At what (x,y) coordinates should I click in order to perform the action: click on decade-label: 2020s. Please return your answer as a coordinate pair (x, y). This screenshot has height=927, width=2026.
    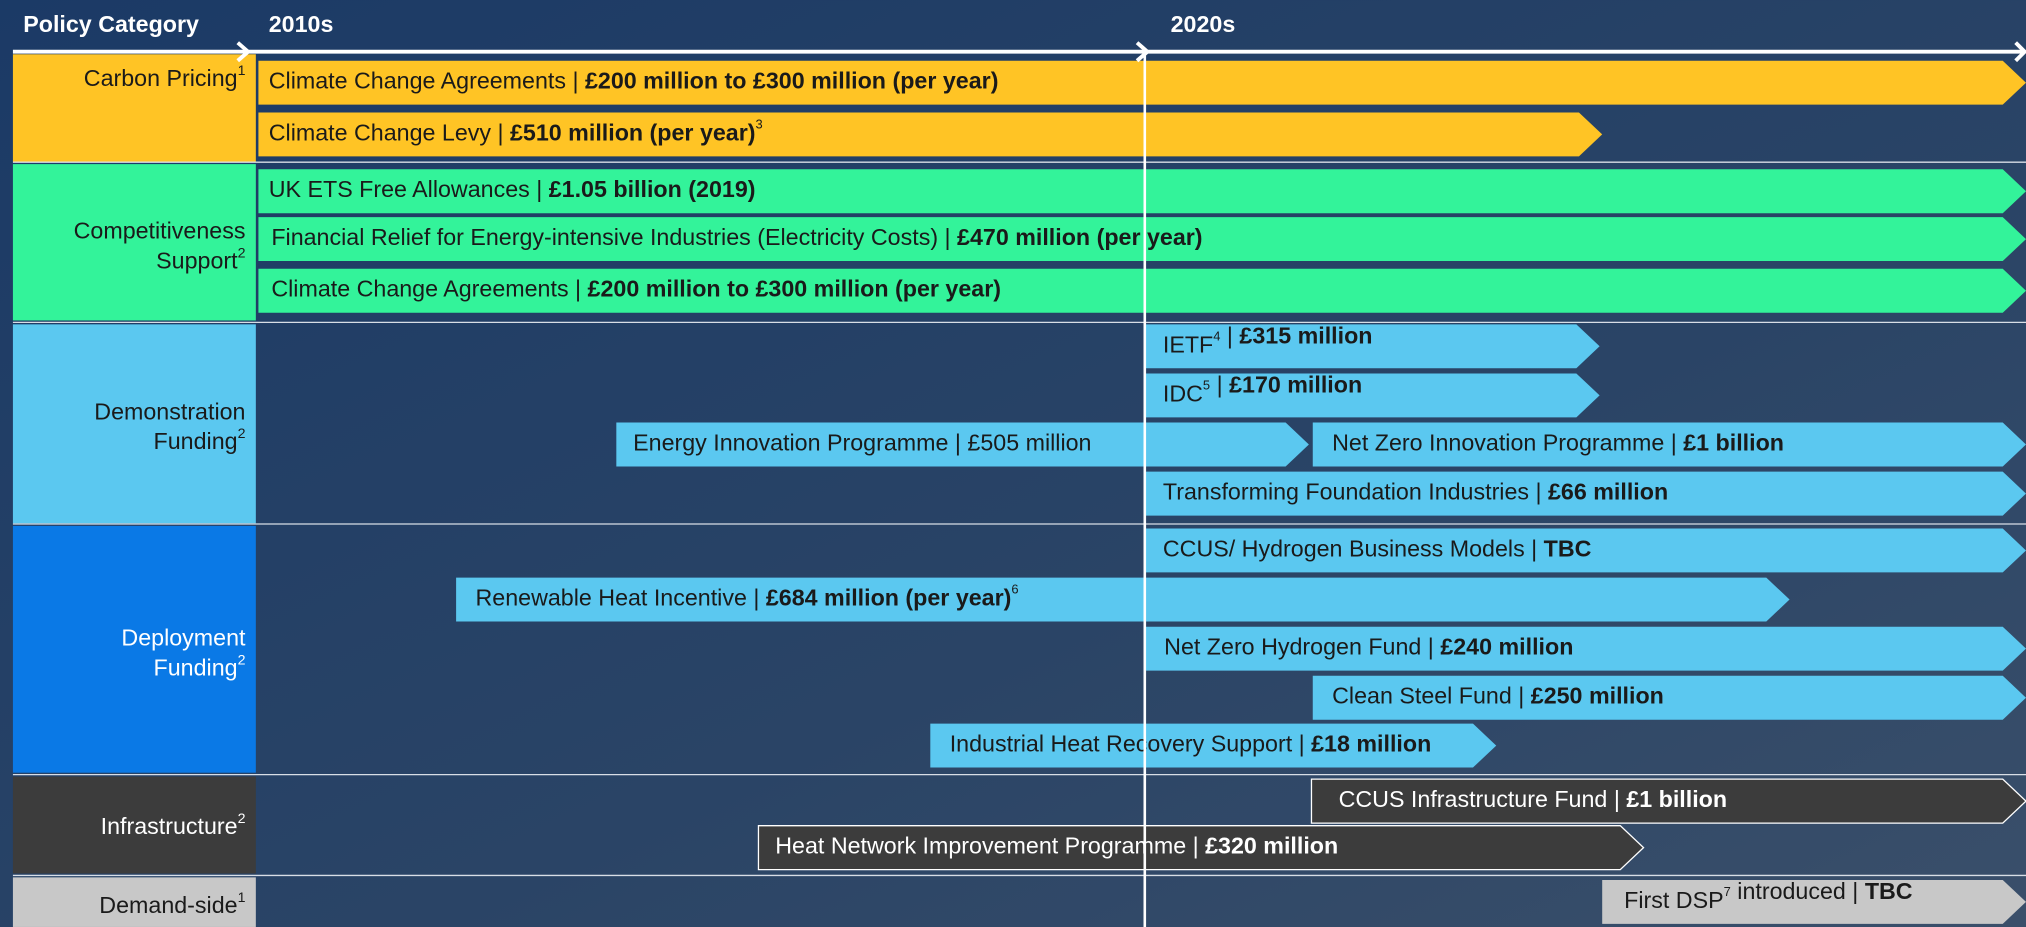
    Looking at the image, I should click on (1203, 24).